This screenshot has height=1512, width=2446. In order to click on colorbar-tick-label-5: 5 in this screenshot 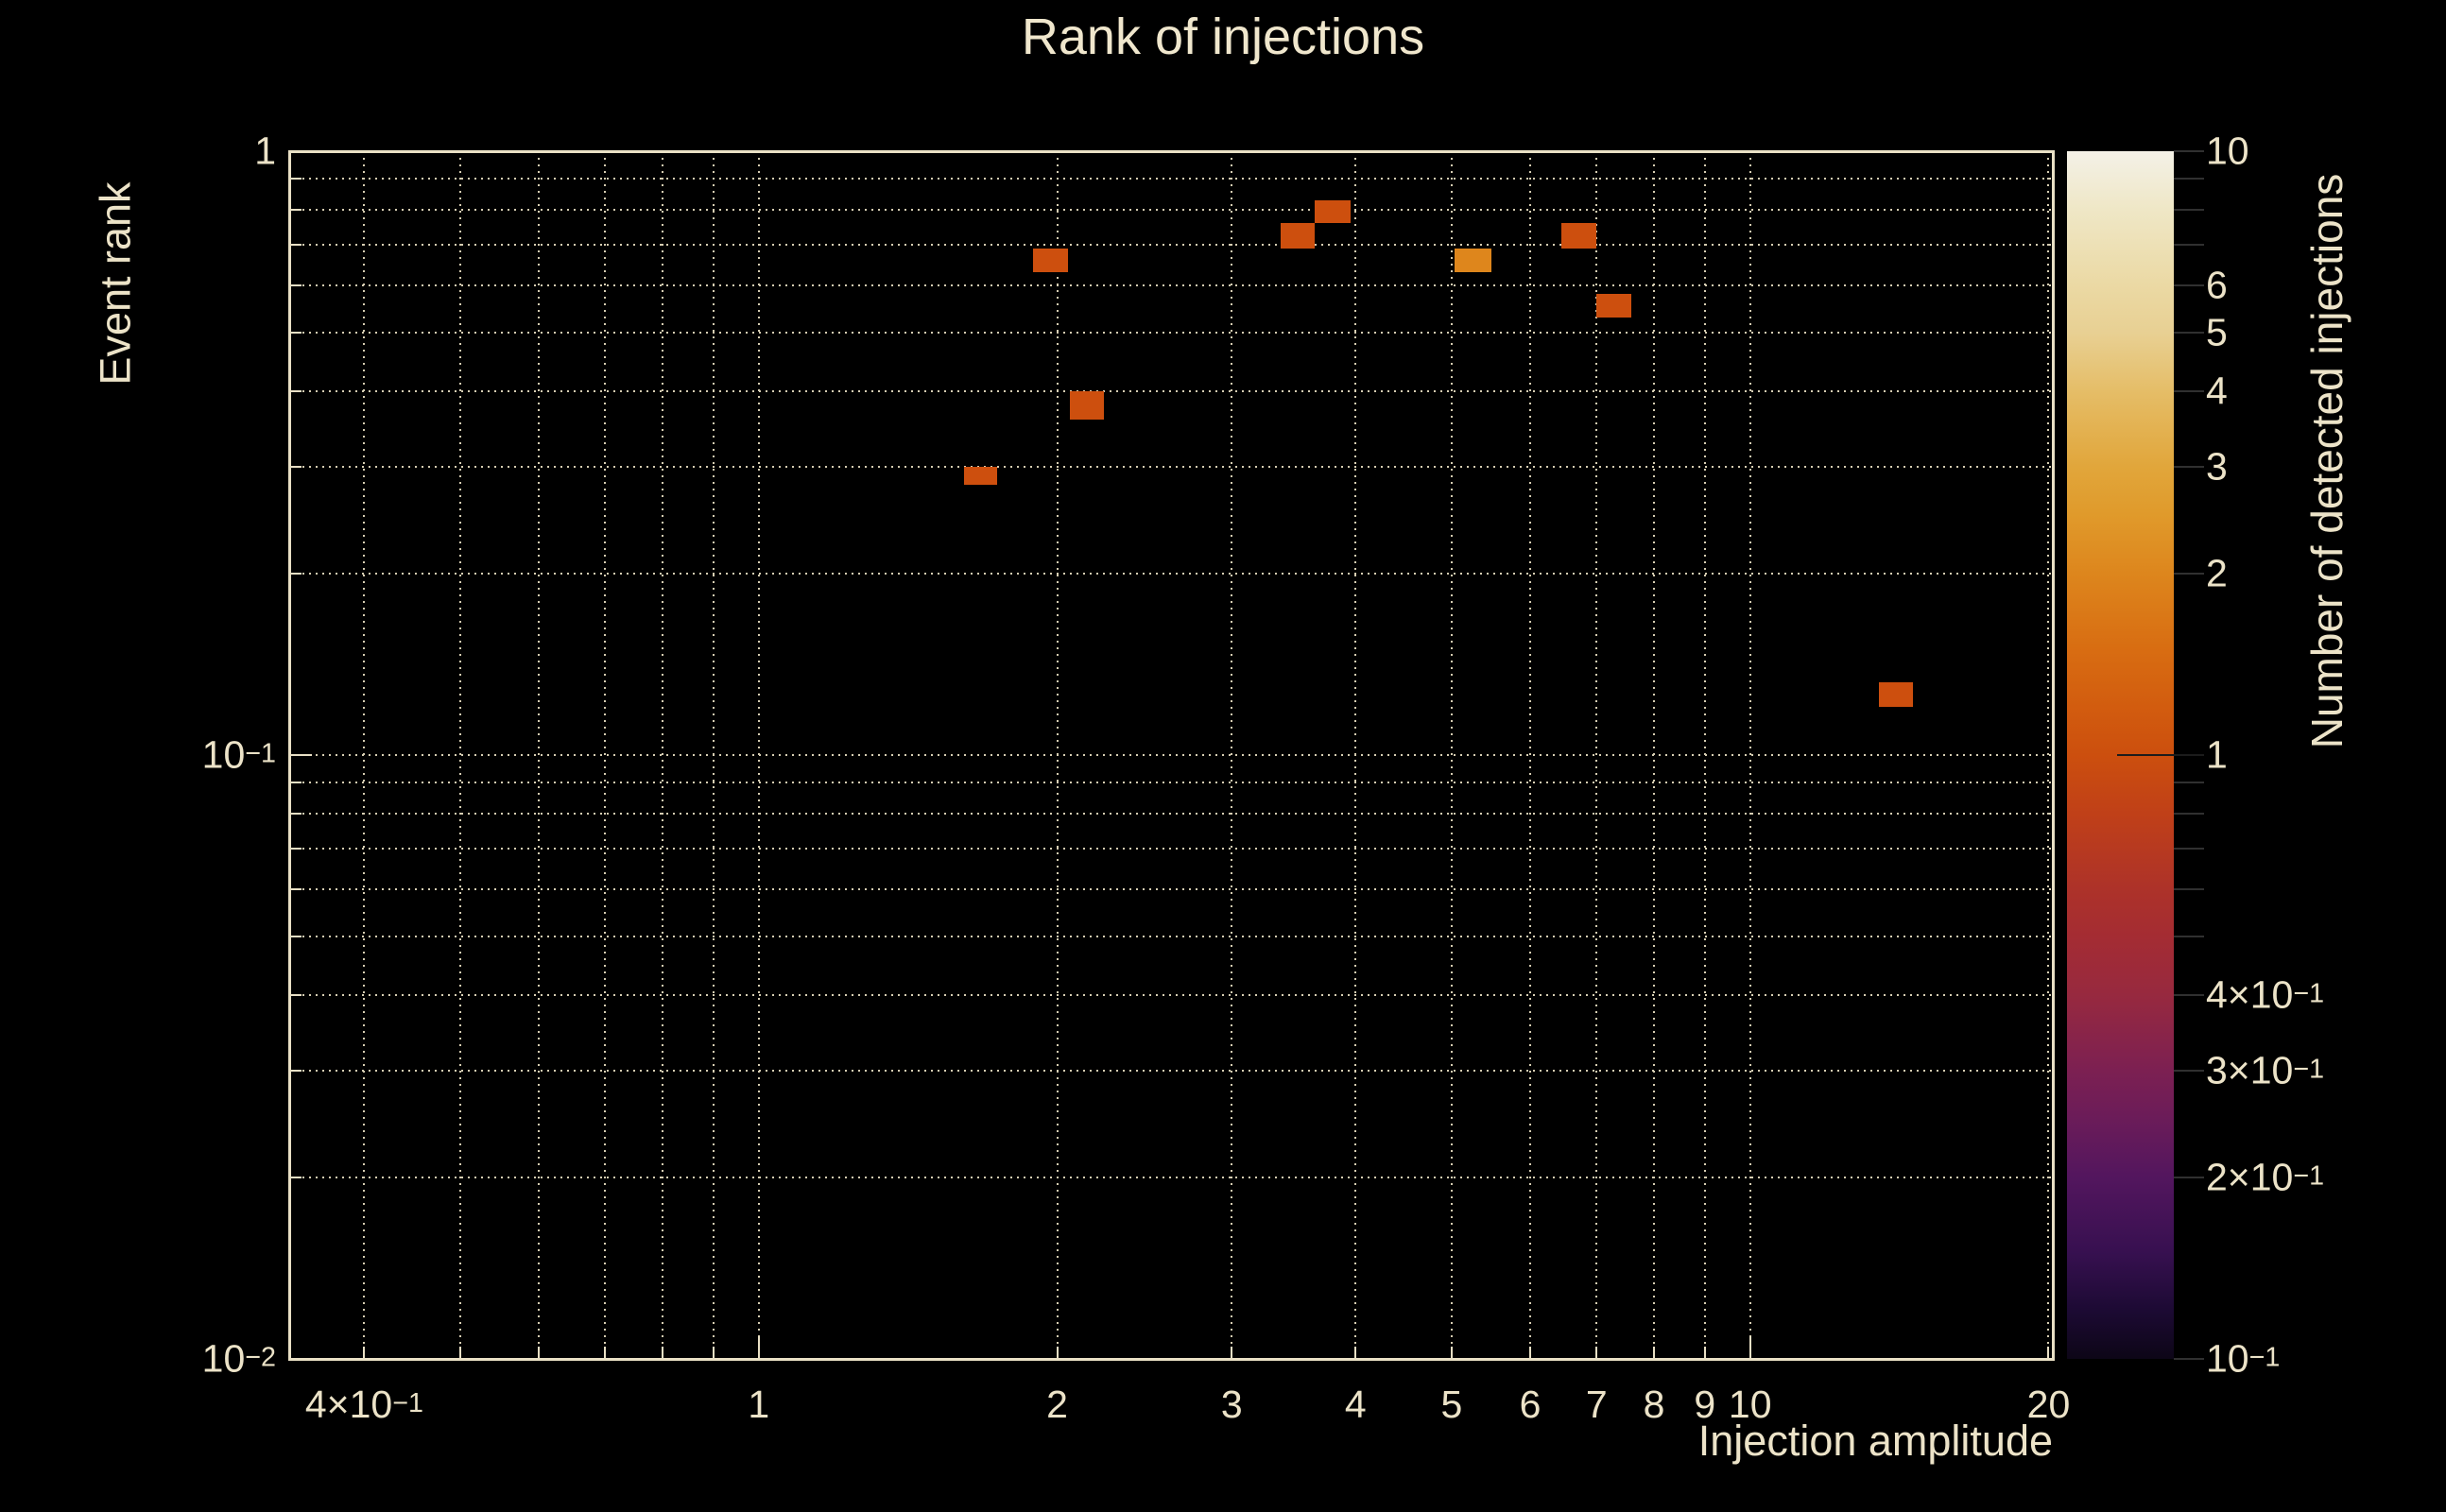, I will do `click(2217, 332)`.